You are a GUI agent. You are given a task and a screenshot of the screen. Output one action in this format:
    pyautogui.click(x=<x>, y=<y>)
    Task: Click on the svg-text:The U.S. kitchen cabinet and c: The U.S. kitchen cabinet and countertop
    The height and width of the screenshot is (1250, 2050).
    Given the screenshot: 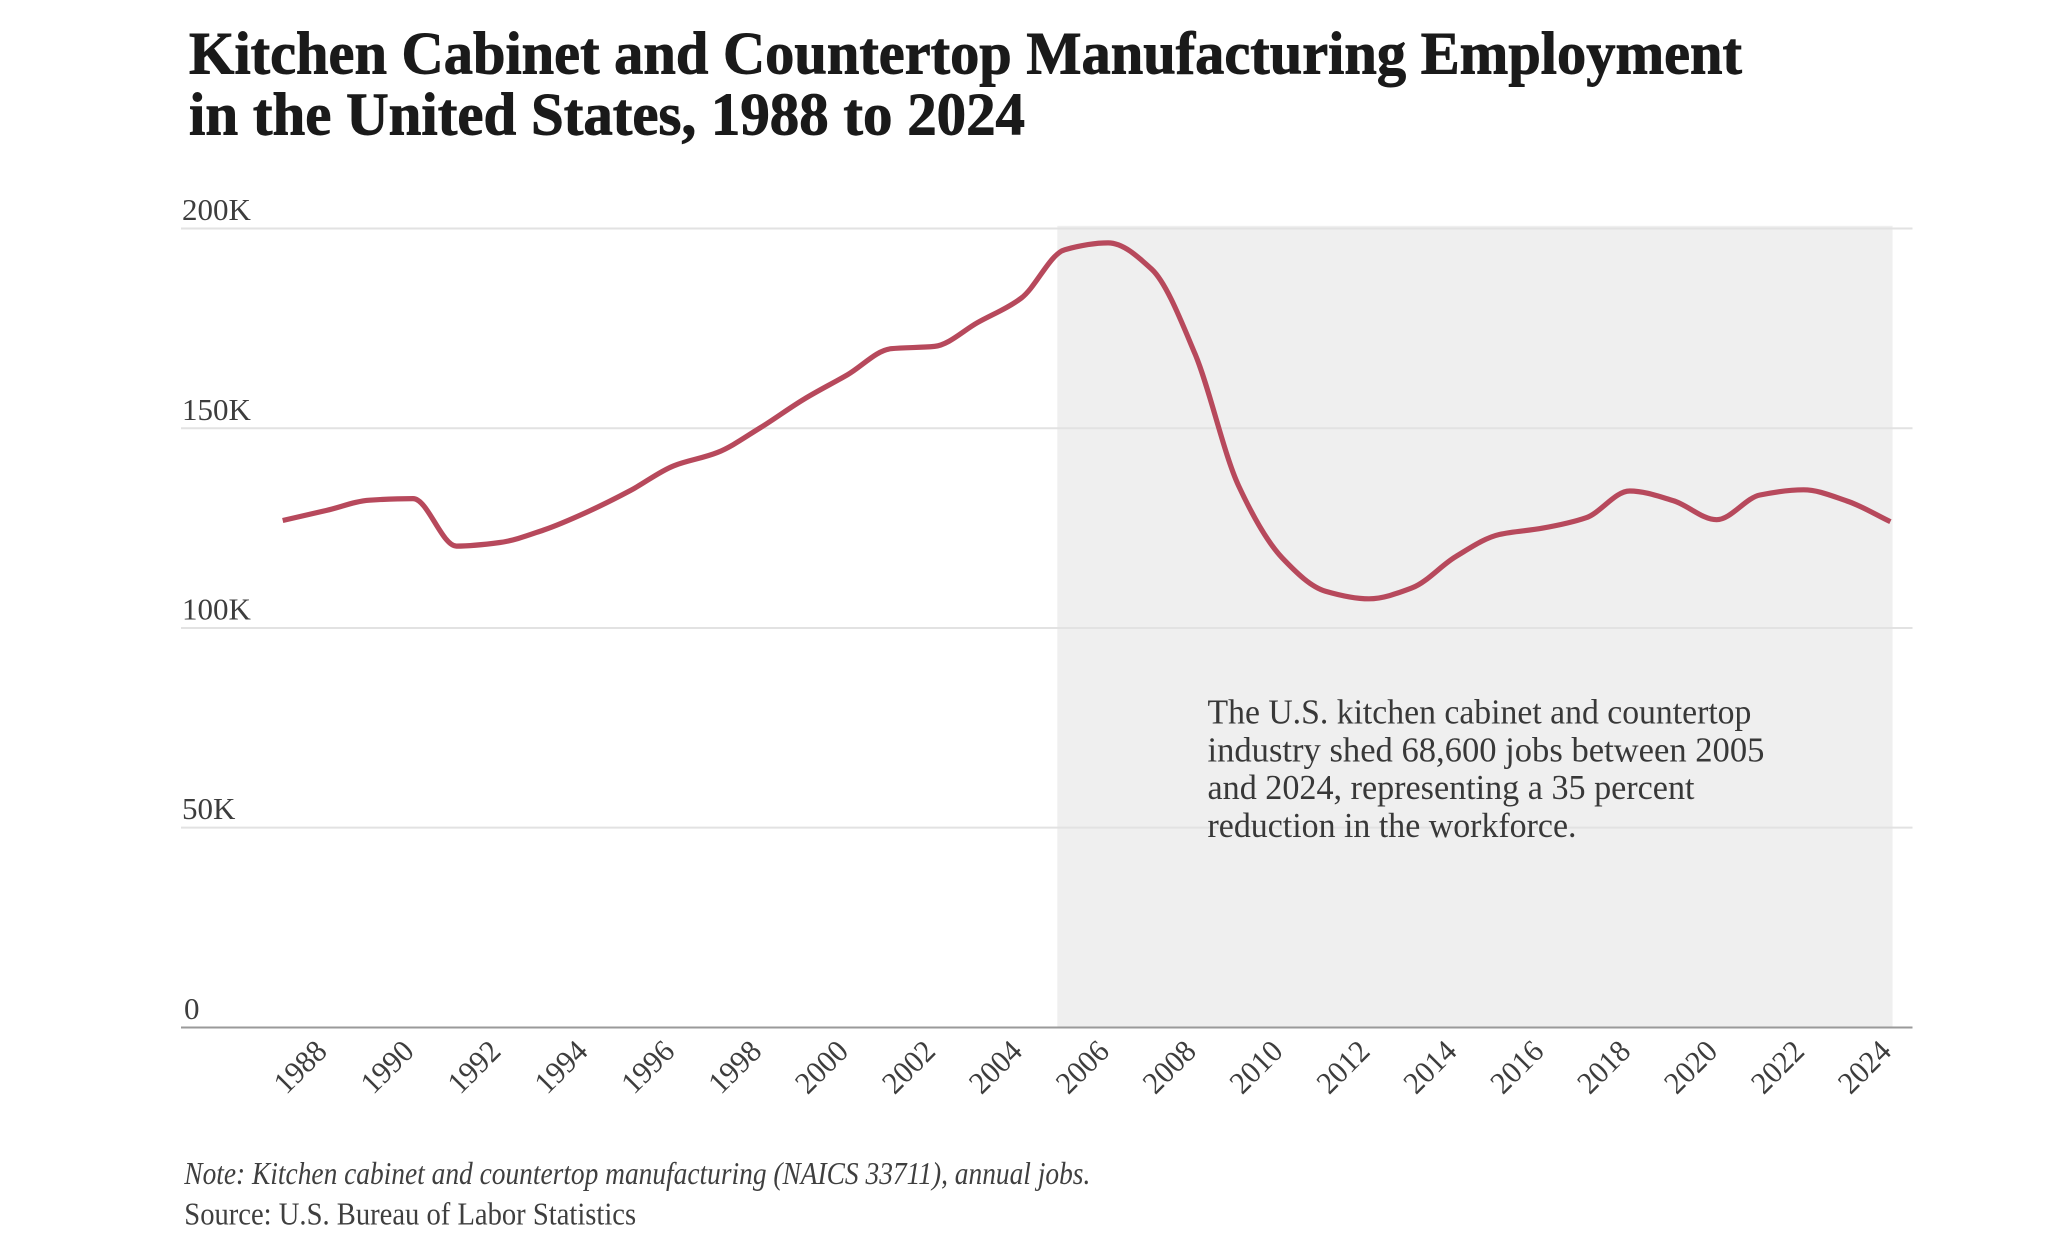 What is the action you would take?
    pyautogui.click(x=1480, y=713)
    